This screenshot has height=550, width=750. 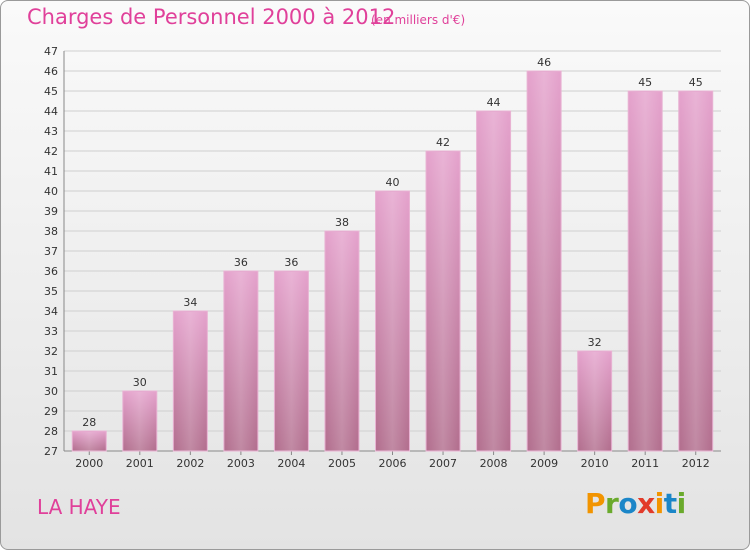 I want to click on x-tick-label: 2002, so click(x=190, y=463).